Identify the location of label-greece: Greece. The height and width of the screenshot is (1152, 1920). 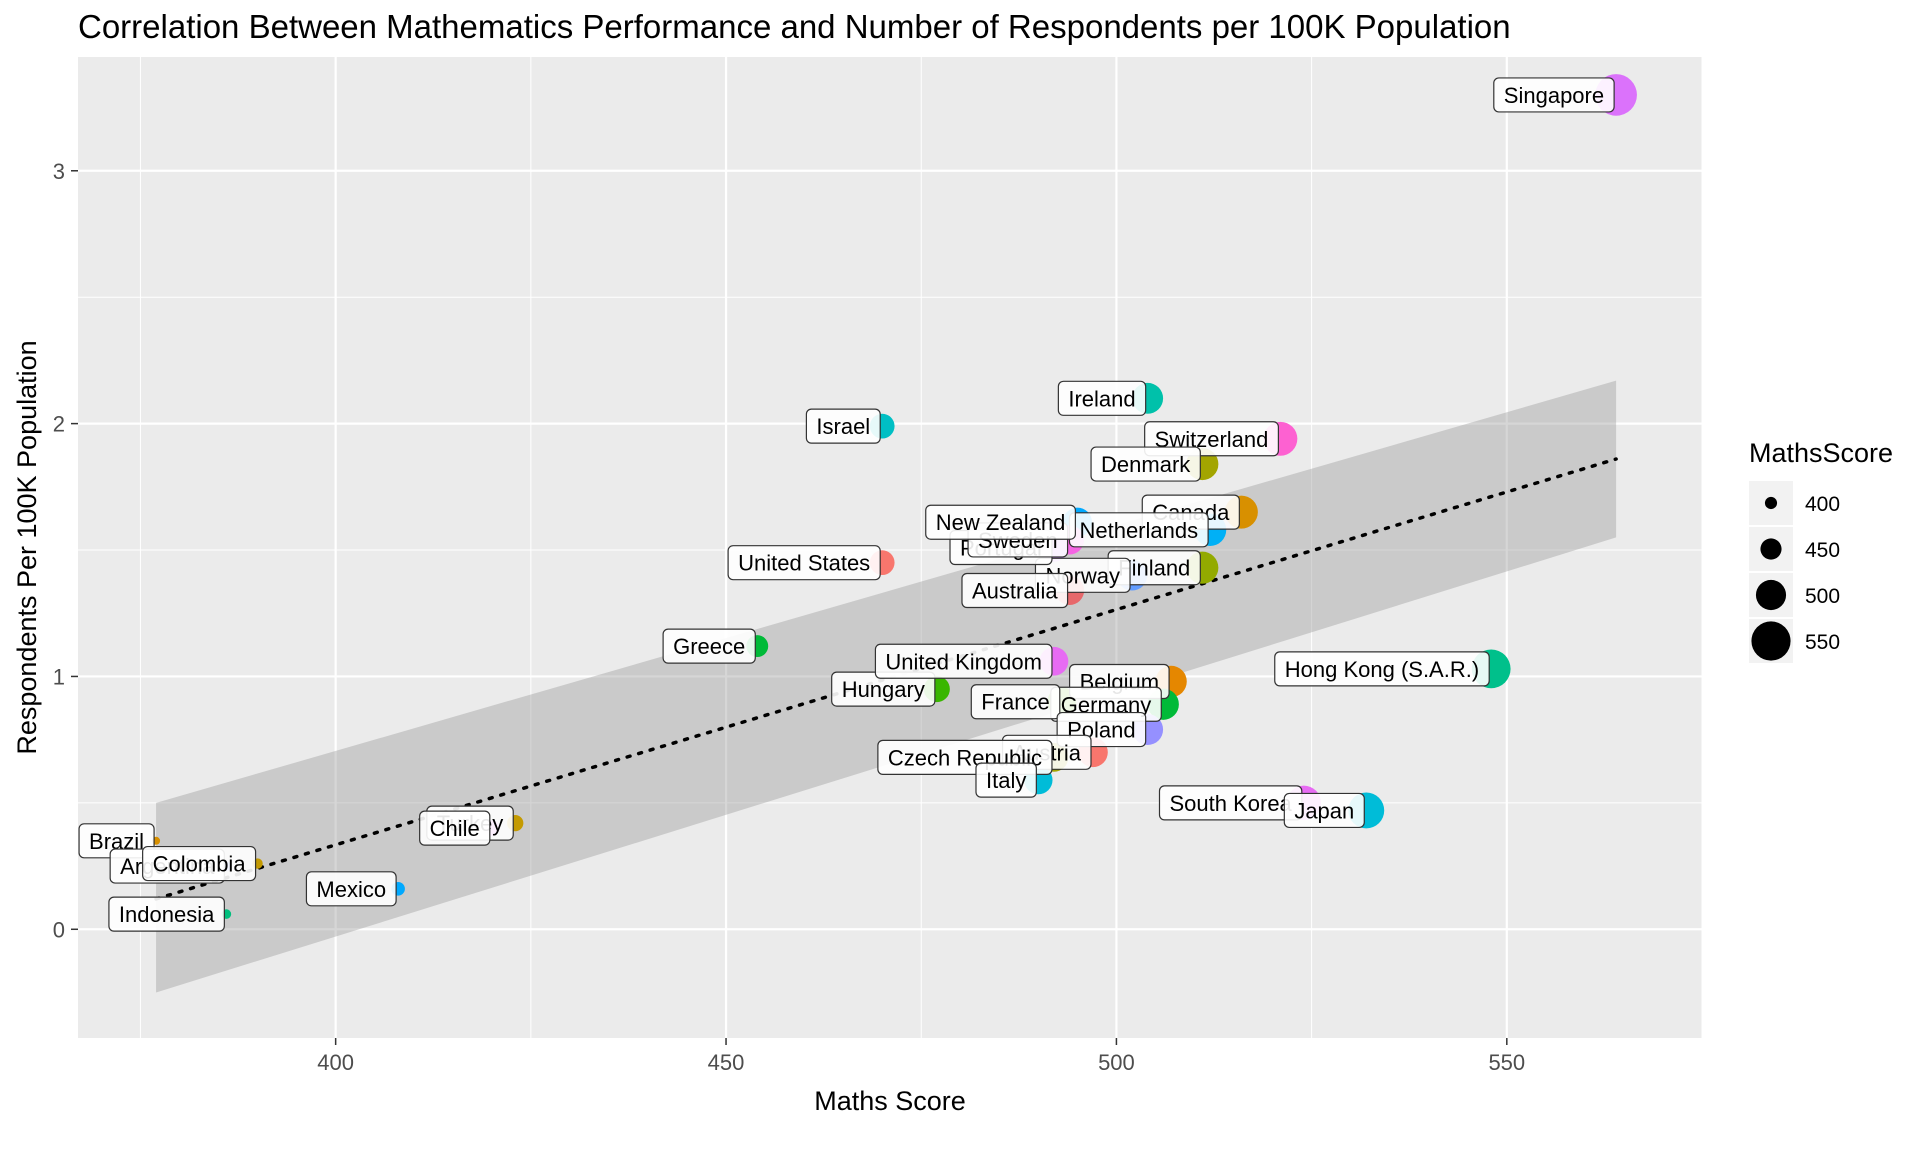
(709, 646).